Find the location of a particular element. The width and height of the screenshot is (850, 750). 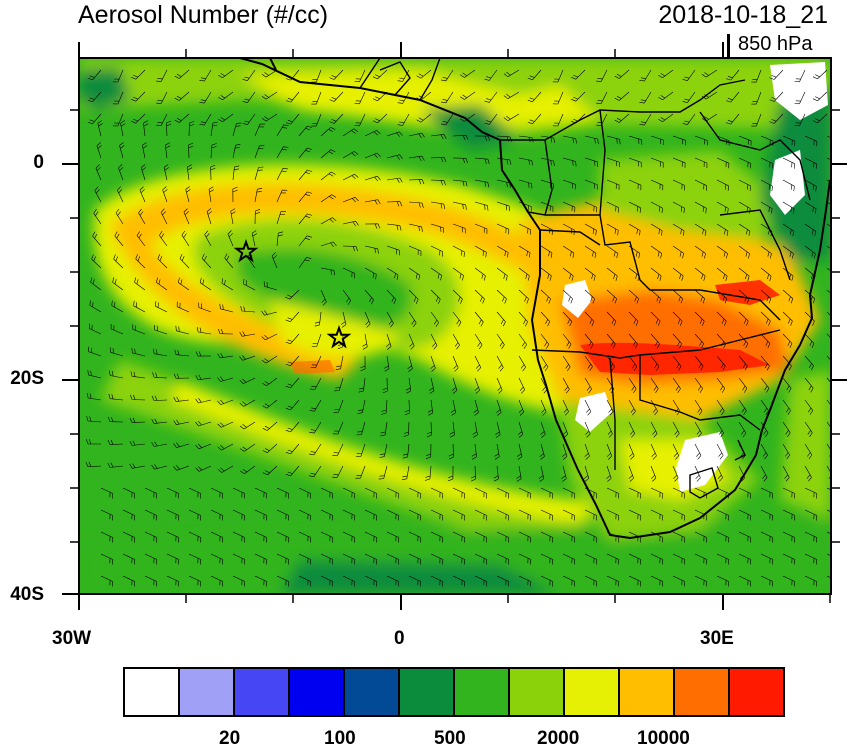

level-separator is located at coordinates (728, 46).